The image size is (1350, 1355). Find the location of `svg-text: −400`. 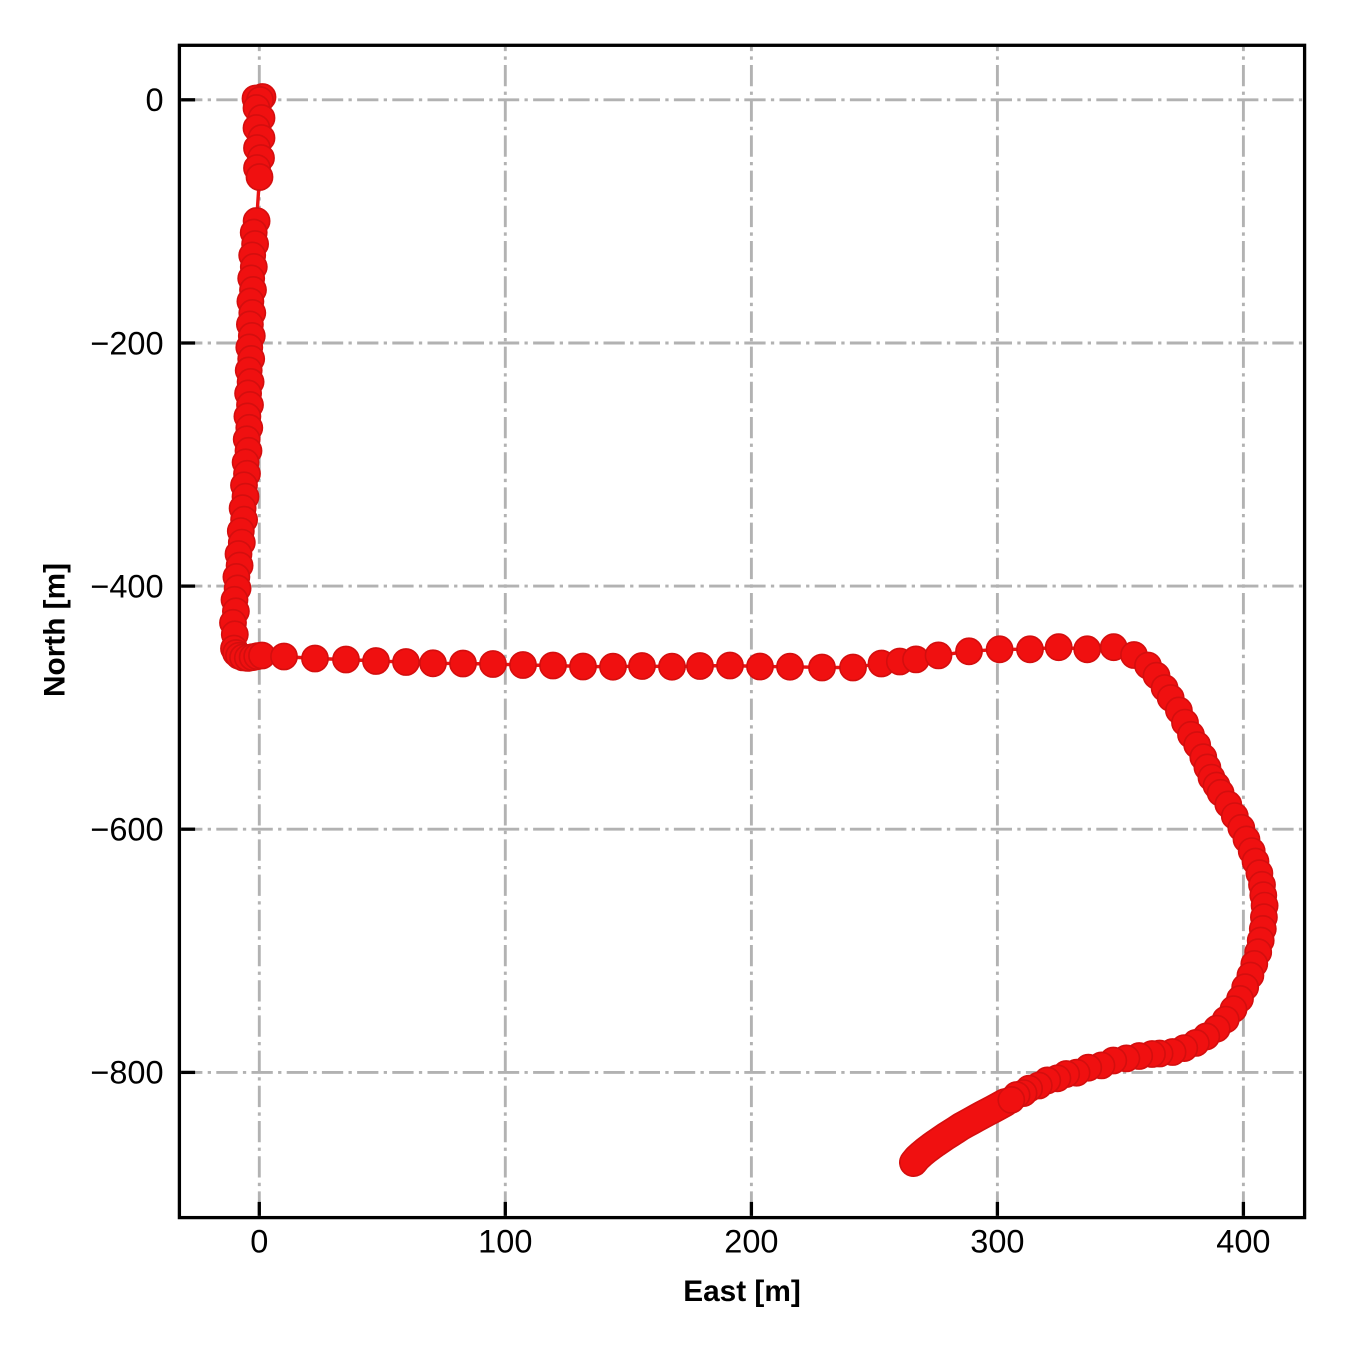

svg-text: −400 is located at coordinates (126, 586).